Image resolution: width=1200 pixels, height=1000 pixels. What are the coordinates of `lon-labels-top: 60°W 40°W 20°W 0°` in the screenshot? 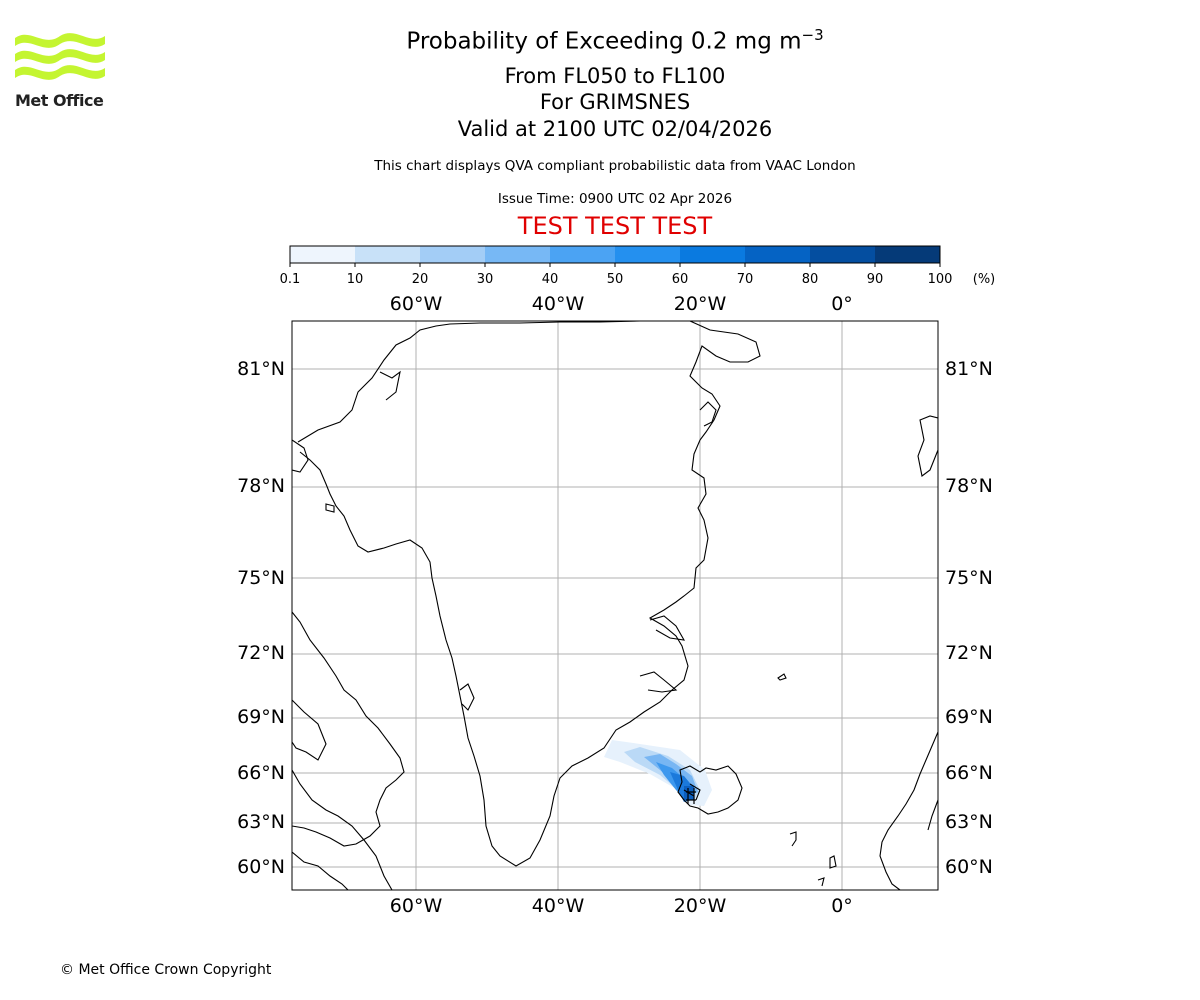 It's located at (621, 304).